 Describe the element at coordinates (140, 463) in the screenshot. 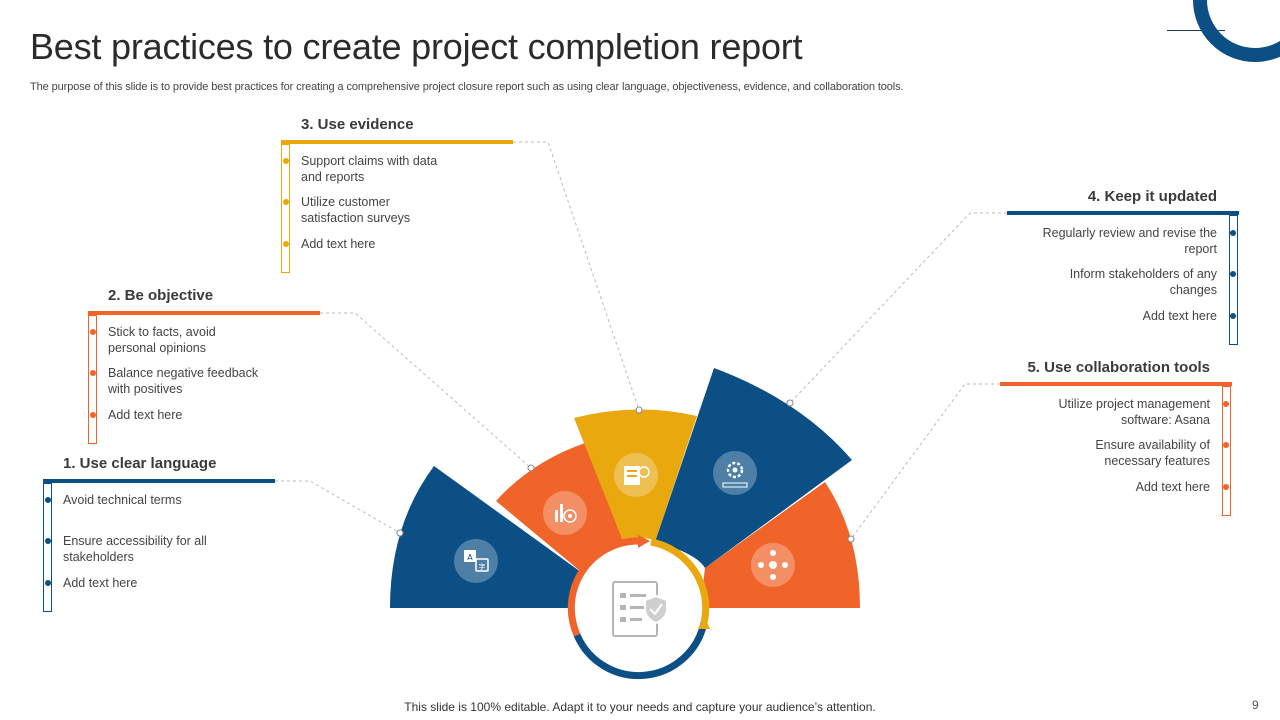

I see `practice-heading-1: 1. Use clear language` at that location.